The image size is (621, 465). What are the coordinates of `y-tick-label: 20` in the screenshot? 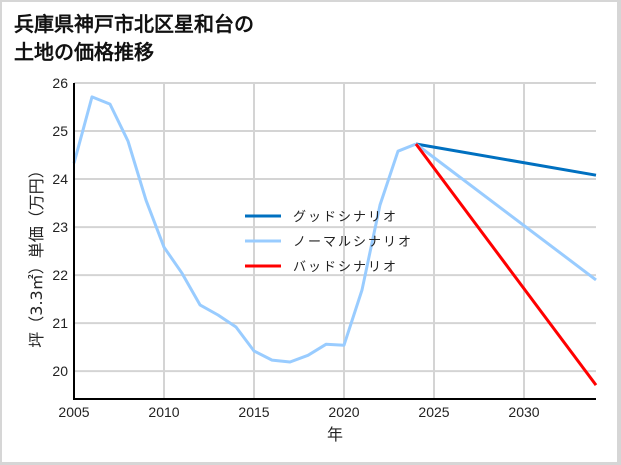 It's located at (60, 371).